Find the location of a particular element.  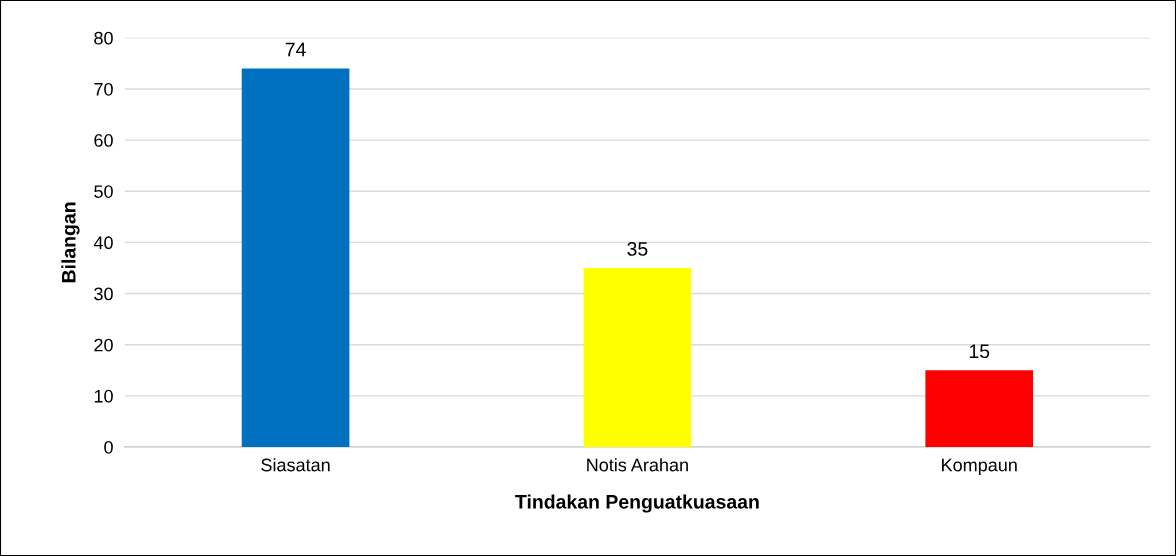

y-tick-label: 40 is located at coordinates (103, 243).